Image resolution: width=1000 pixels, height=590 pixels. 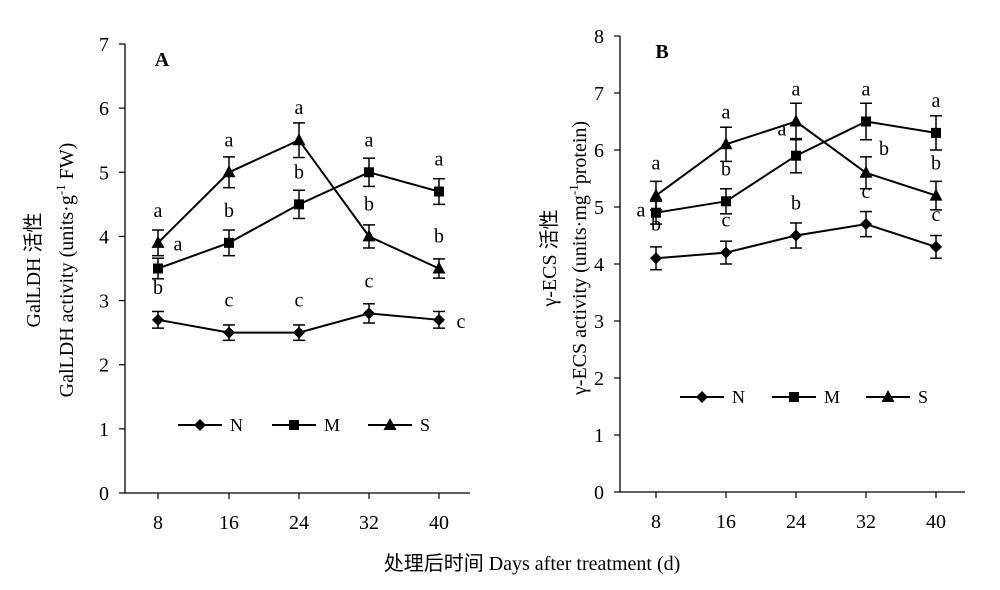 I want to click on series-n: b c c c c, so click(x=309, y=306).